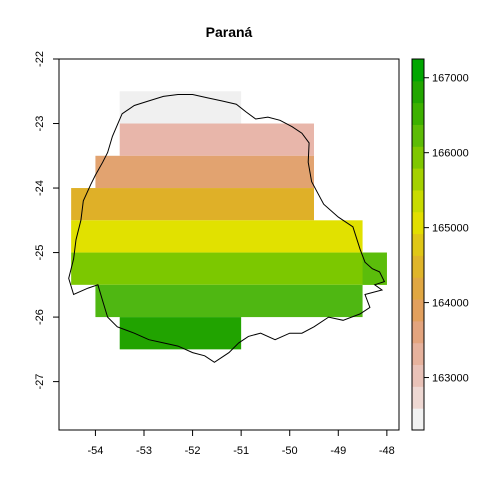 This screenshot has height=504, width=504. What do you see at coordinates (193, 451) in the screenshot?
I see `x-tick-label: -52` at bounding box center [193, 451].